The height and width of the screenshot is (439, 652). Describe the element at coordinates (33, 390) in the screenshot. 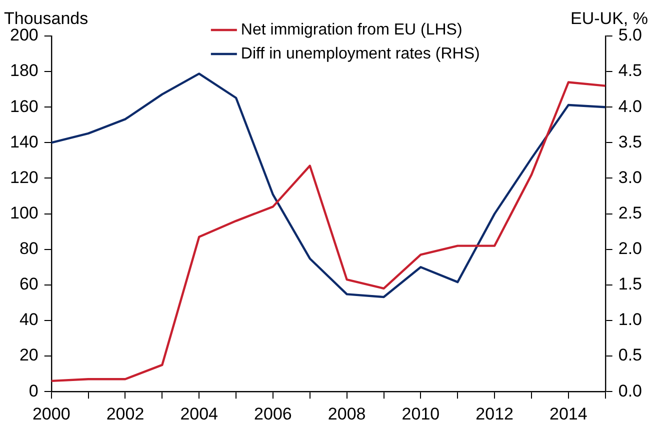

I see `y-tick-label: 0` at that location.